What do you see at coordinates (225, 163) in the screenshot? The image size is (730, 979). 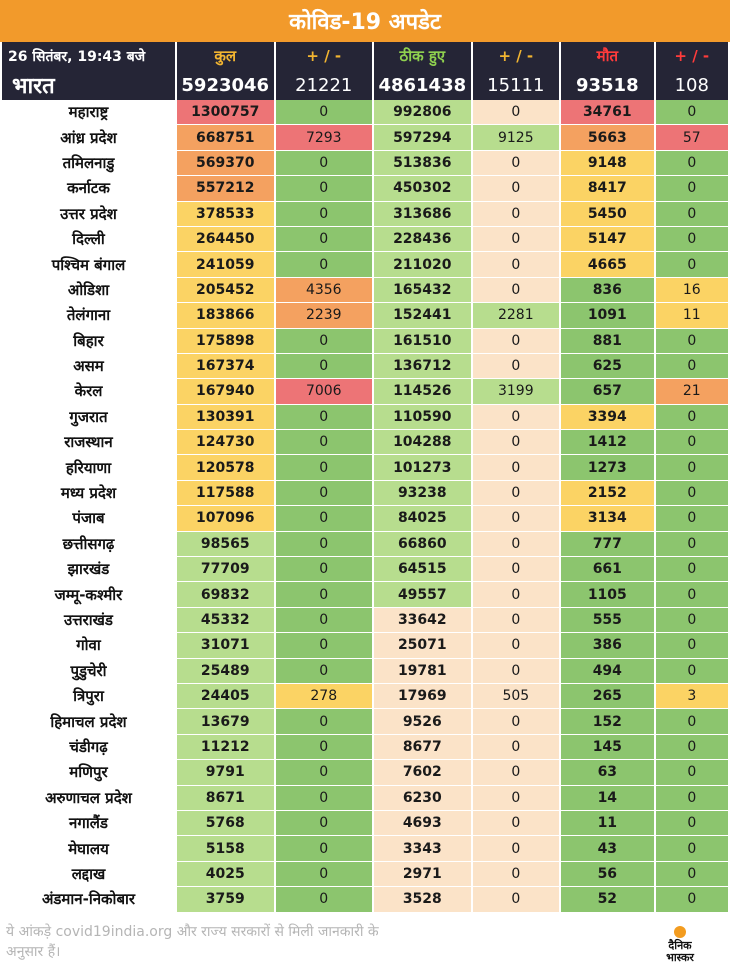 I see `cell-total: 569370` at bounding box center [225, 163].